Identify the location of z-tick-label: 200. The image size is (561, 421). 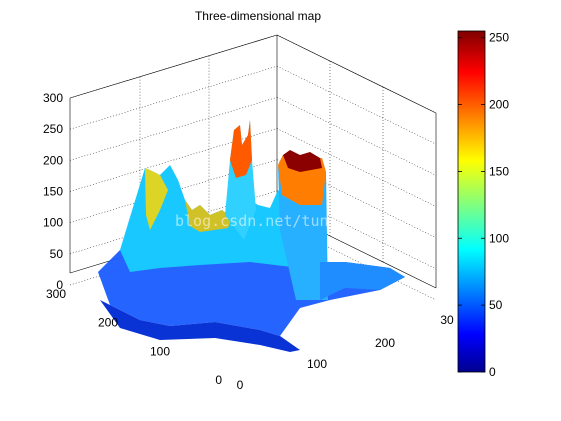
(53, 160).